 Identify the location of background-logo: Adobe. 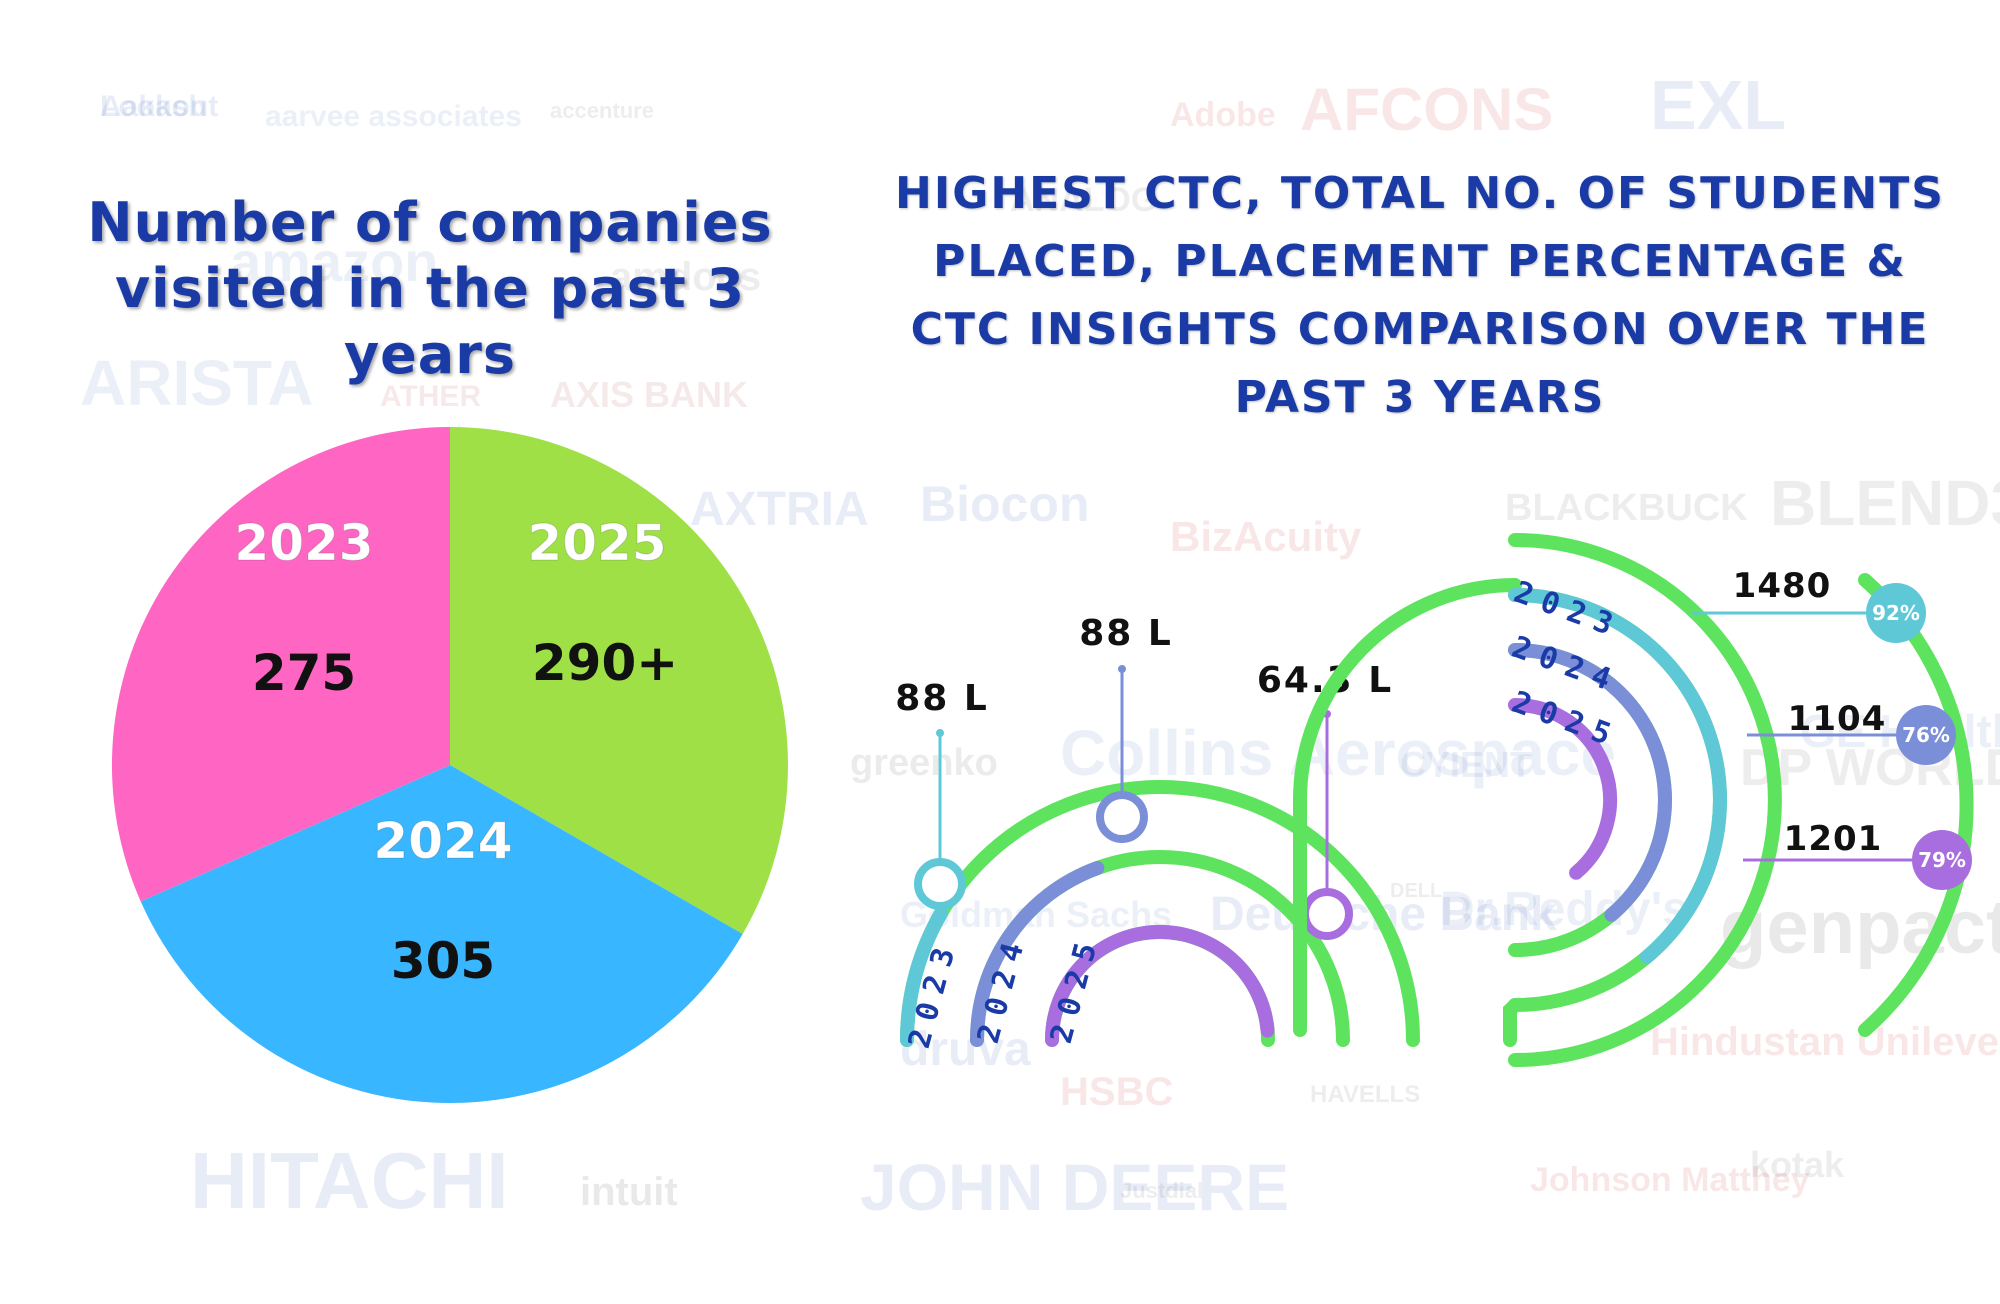
(1223, 115).